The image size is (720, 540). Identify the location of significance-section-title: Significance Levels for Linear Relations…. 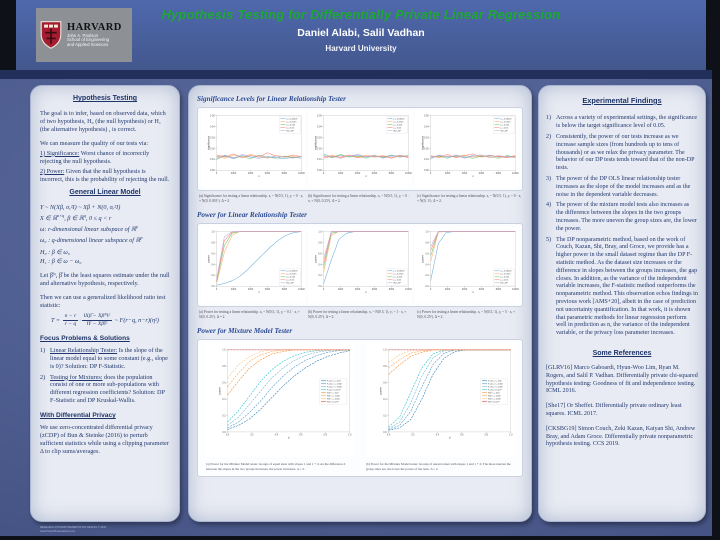
(271, 99).